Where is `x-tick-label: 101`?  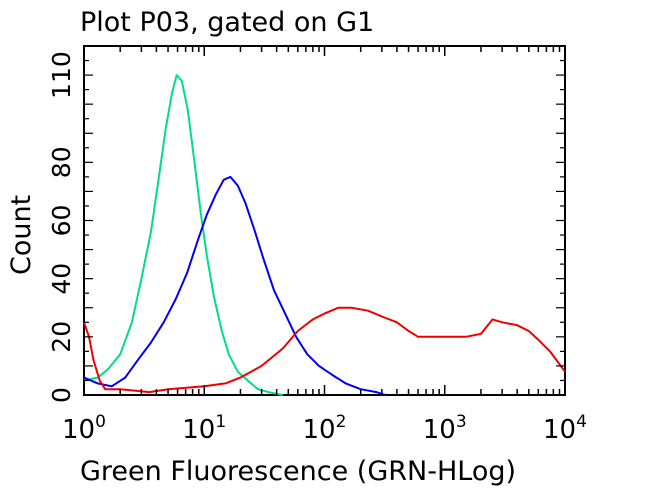 x-tick-label: 101 is located at coordinates (204, 428).